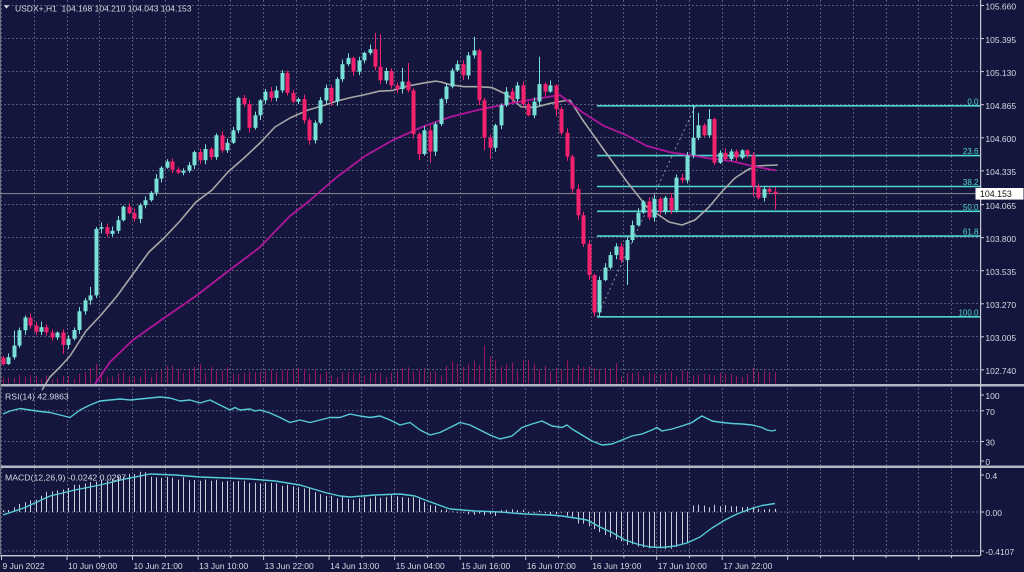 The height and width of the screenshot is (572, 1024). Describe the element at coordinates (999, 552) in the screenshot. I see `svg-text: -0.4107` at that location.